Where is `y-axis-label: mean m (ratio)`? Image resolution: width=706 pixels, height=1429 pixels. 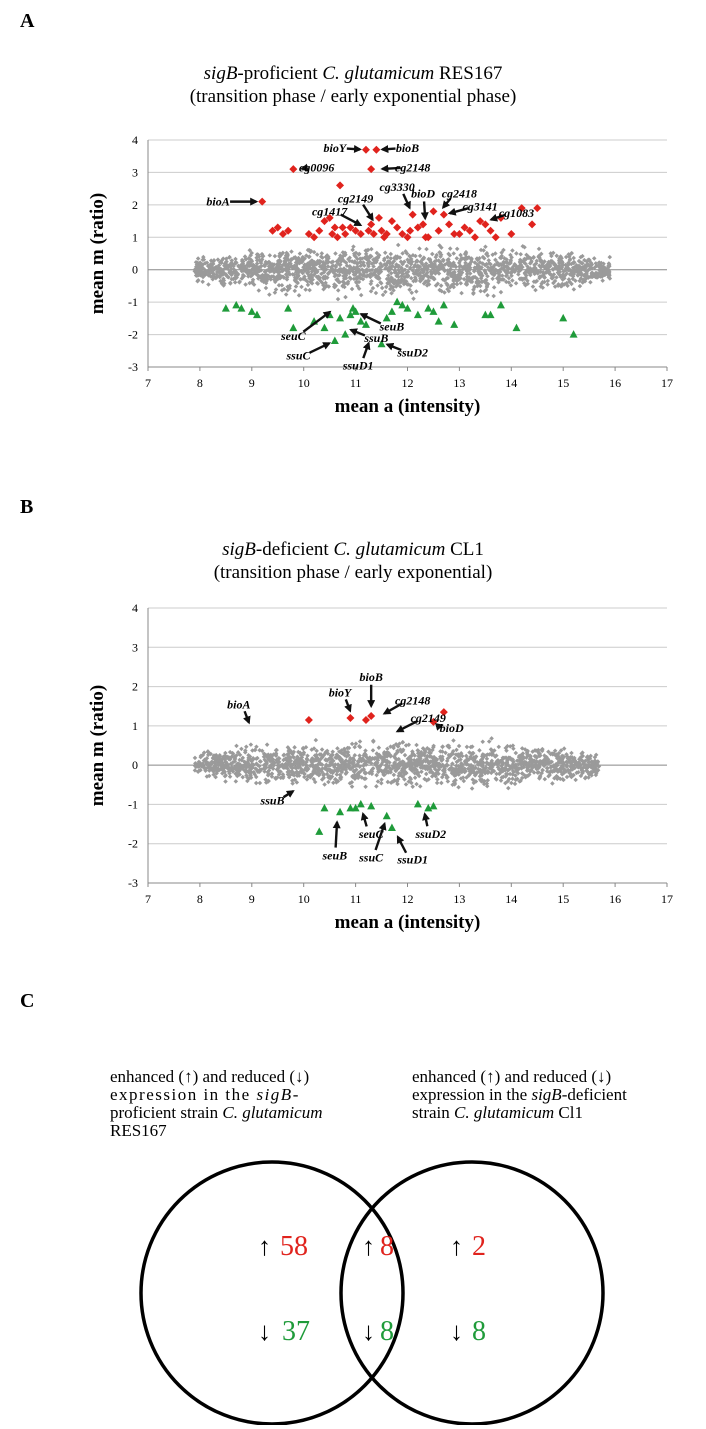 y-axis-label: mean m (ratio) is located at coordinates (97, 745).